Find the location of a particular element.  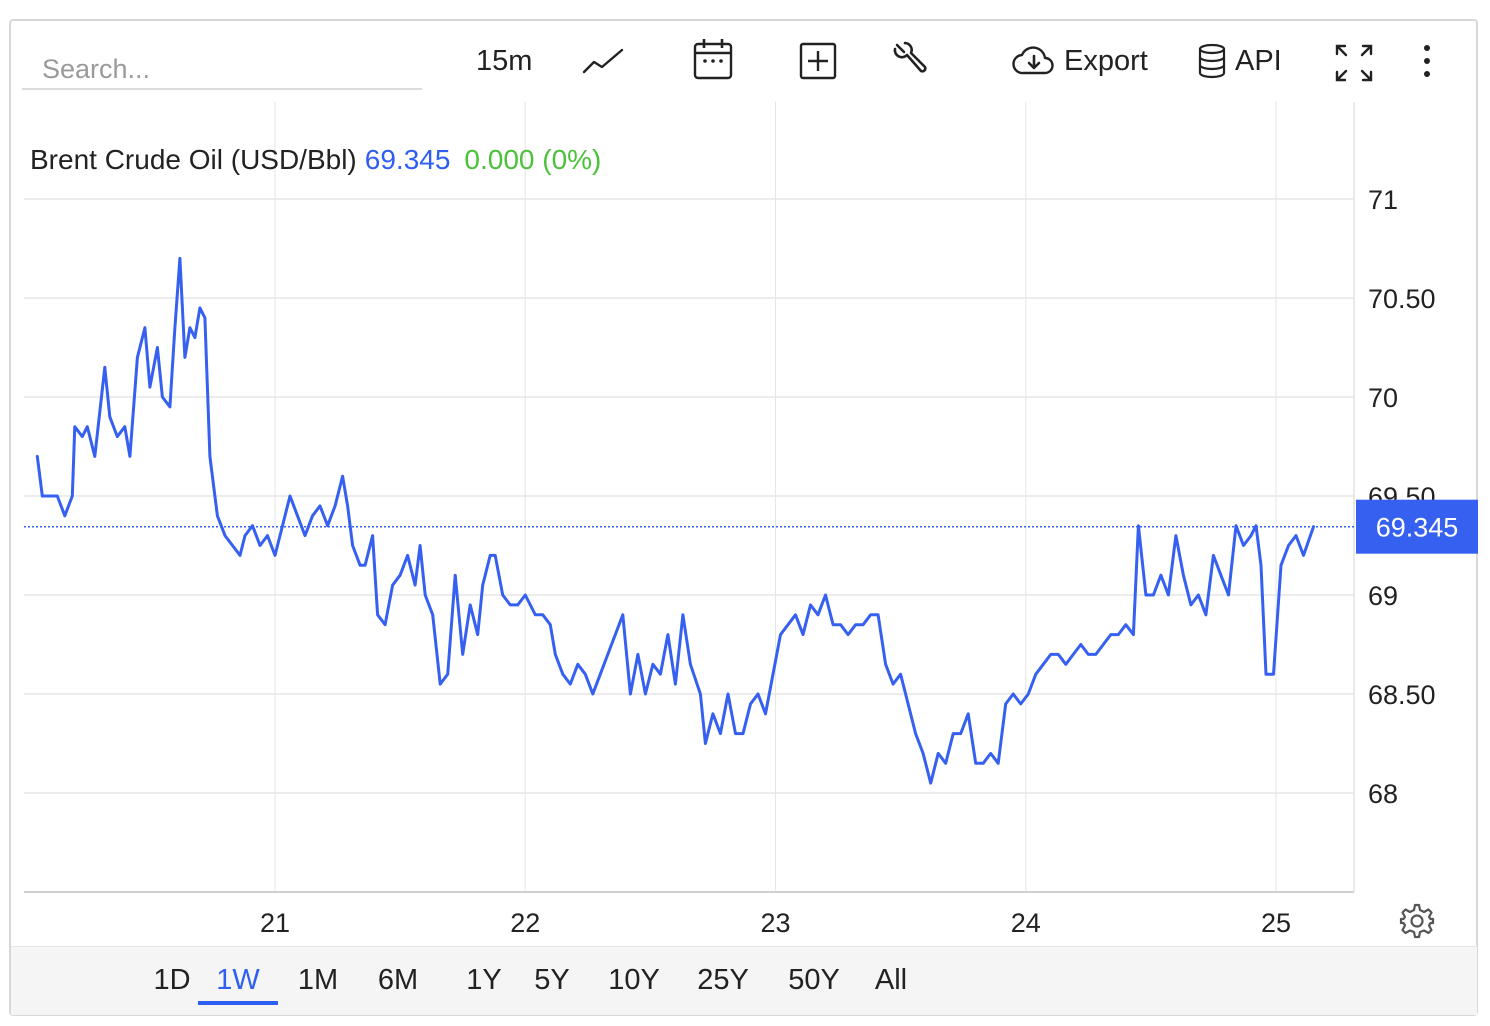

api-button: API is located at coordinates (1239, 61).